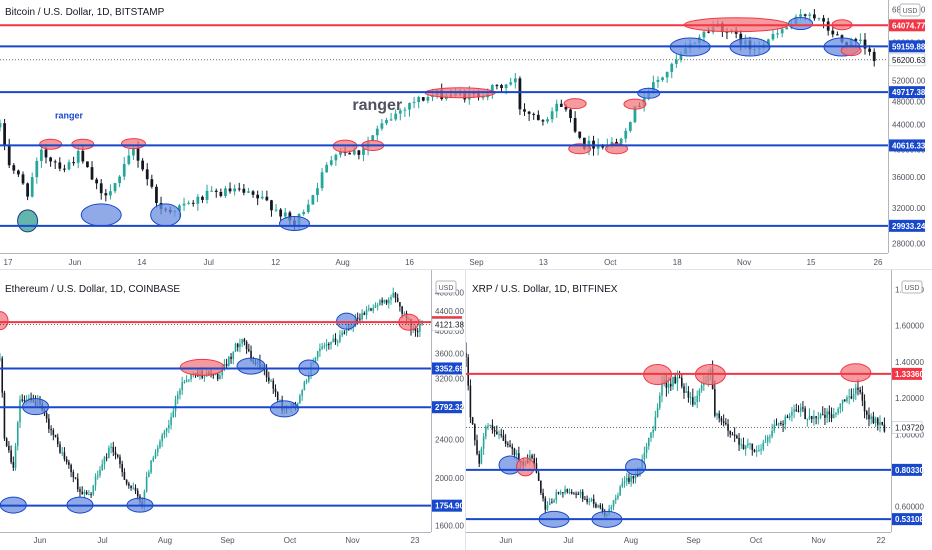 This screenshot has height=550, width=932. What do you see at coordinates (227, 540) in the screenshot?
I see `x-axis-ticks: Jun Jul Aug Sep Oct Nov 23` at bounding box center [227, 540].